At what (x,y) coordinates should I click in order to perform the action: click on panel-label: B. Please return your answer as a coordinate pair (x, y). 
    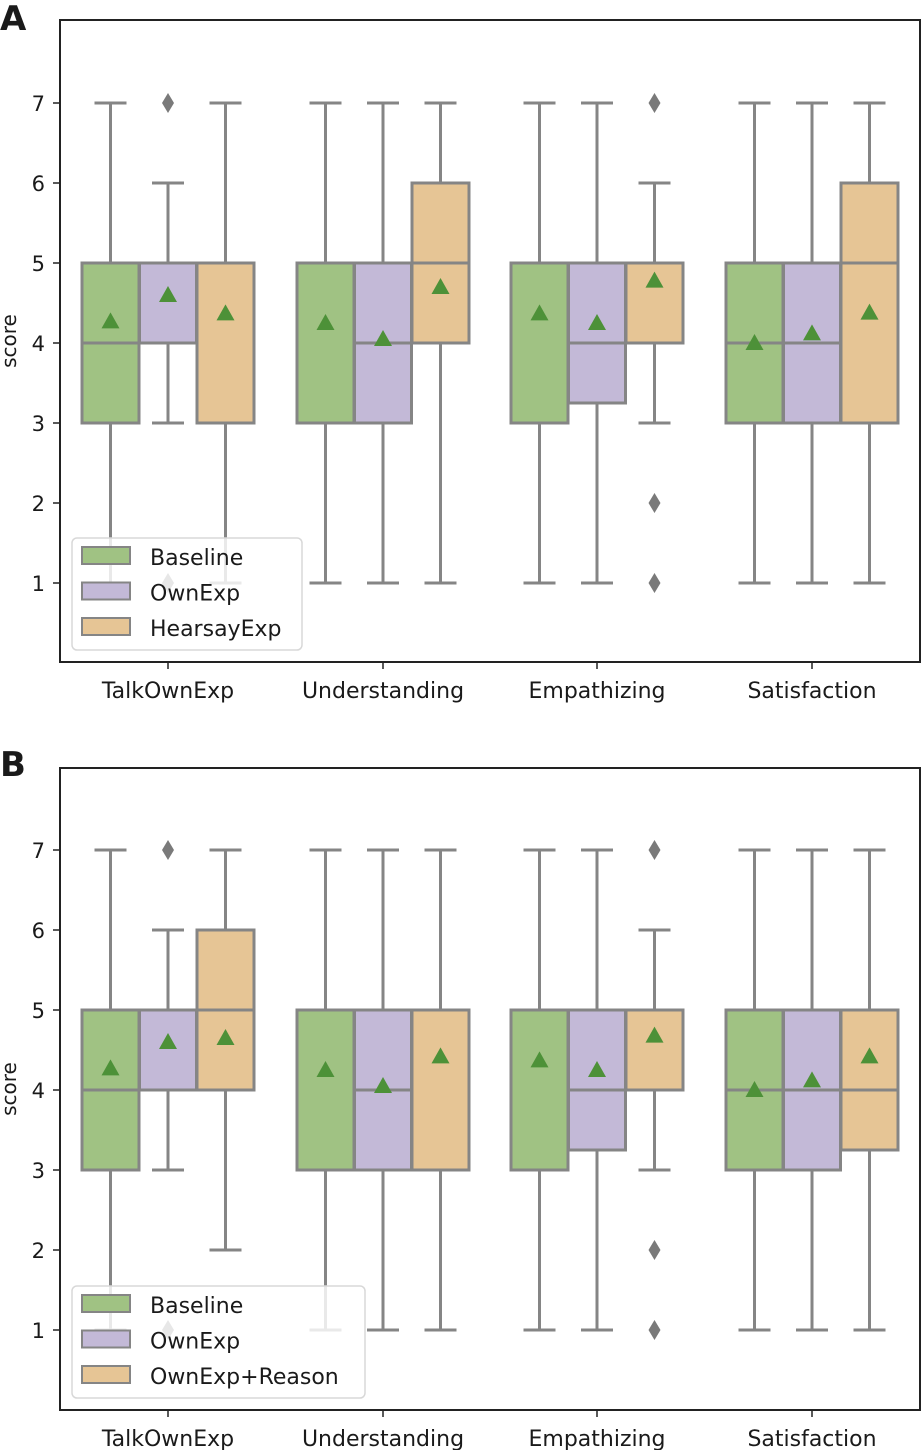
    Looking at the image, I should click on (13, 765).